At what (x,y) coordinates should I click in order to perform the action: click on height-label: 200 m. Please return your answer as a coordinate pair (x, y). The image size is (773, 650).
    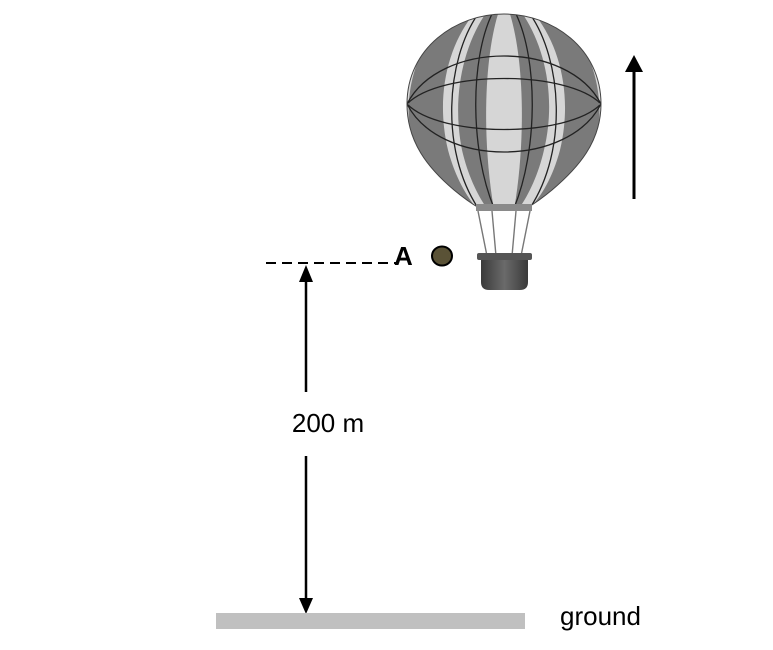
    Looking at the image, I should click on (328, 423).